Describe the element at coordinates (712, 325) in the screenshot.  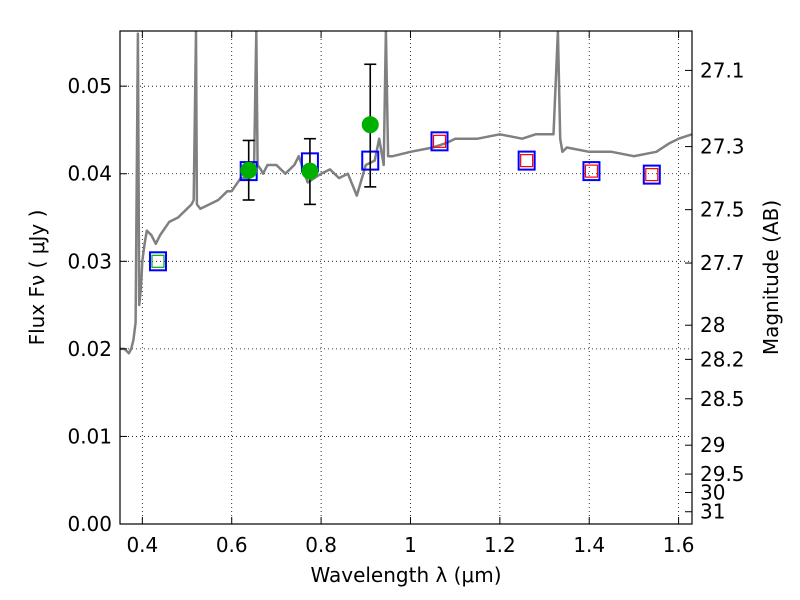
I see `right-tick-label: 28` at that location.